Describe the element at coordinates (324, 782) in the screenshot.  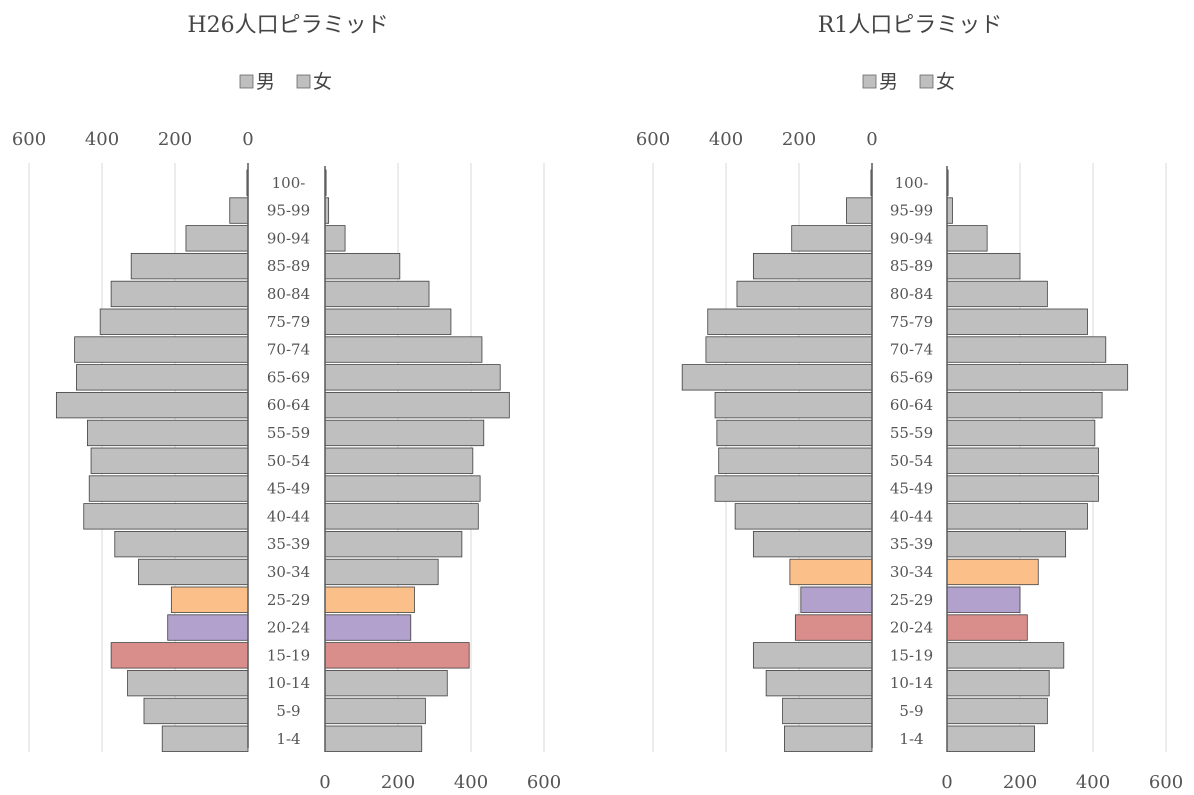
I see `right-axis-tick: 0` at that location.